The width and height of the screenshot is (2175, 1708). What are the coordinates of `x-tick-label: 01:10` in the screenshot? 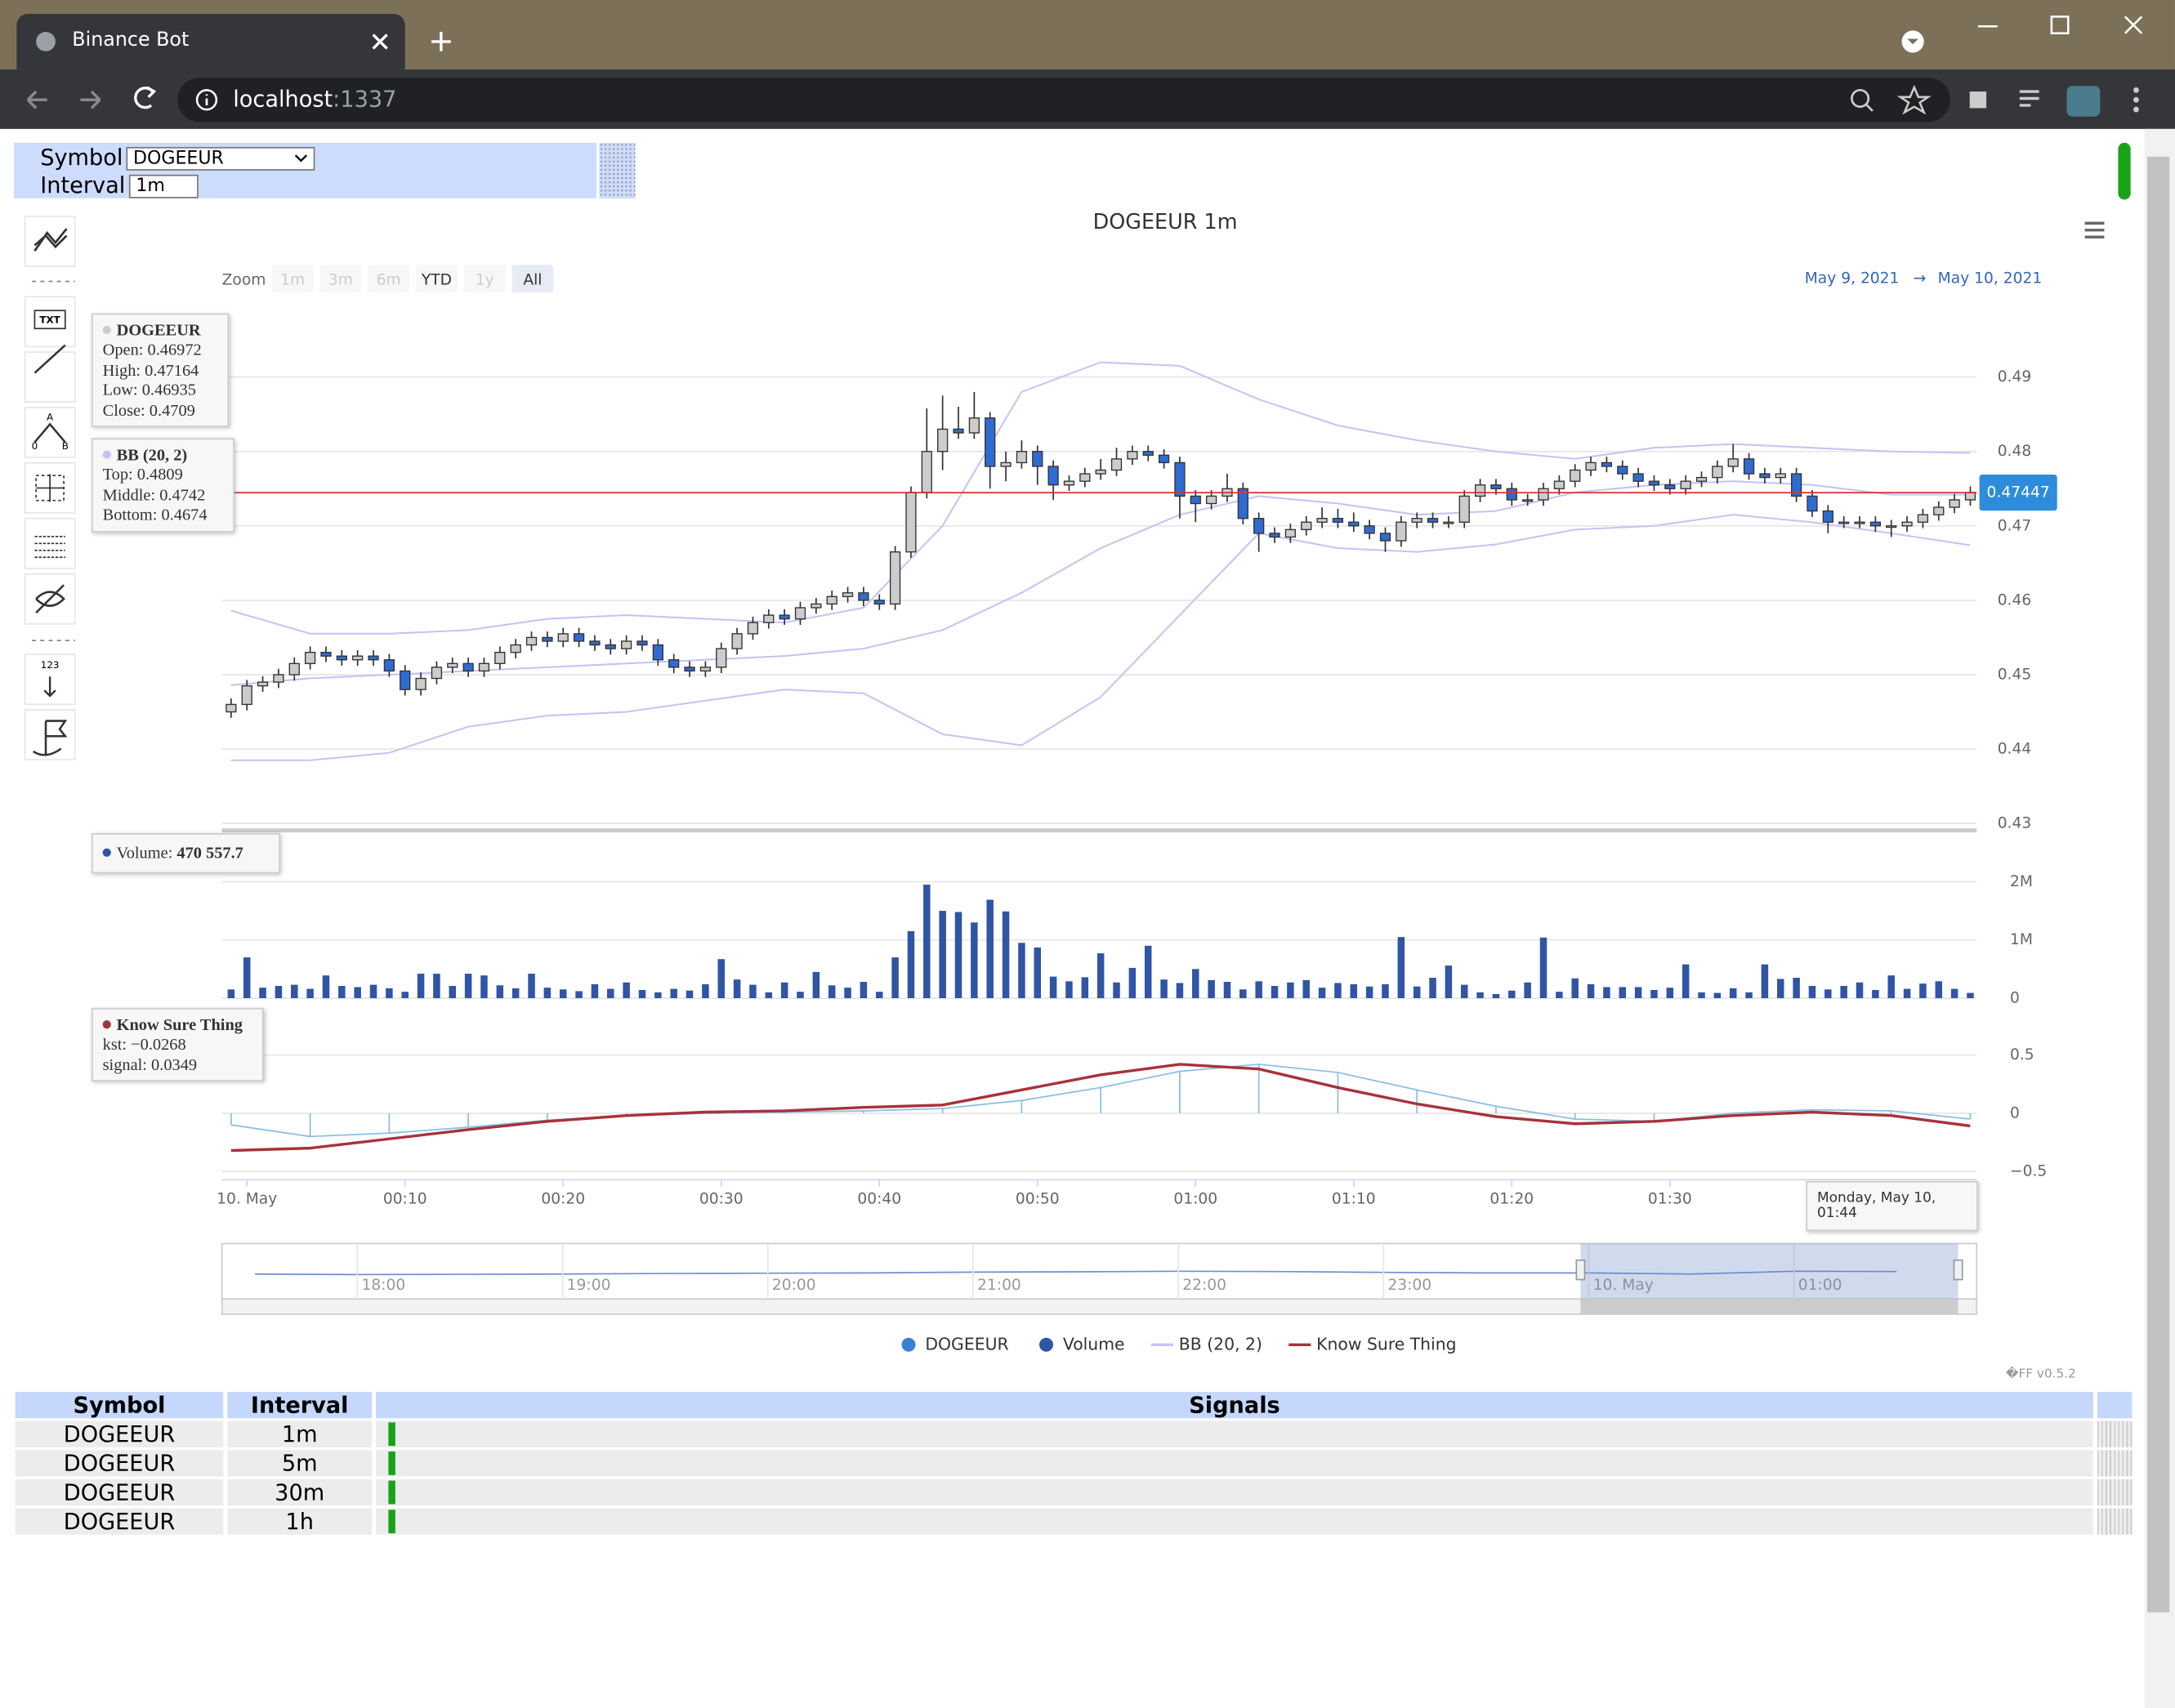 It's located at (1354, 1200).